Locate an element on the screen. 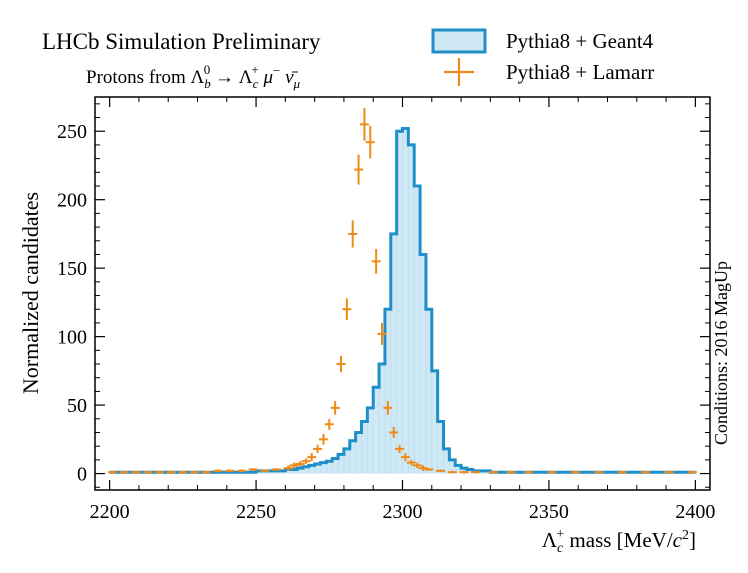 The width and height of the screenshot is (748, 573). subtitle-neutrino-sub: μ is located at coordinates (297, 83).